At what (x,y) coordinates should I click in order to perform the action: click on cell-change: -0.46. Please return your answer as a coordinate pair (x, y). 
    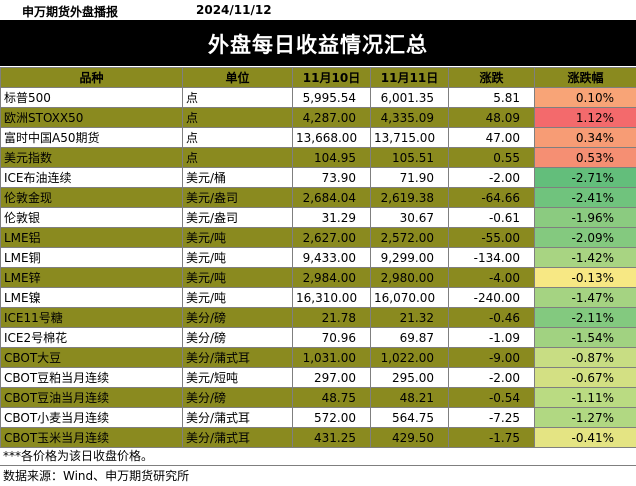
    Looking at the image, I should click on (492, 318).